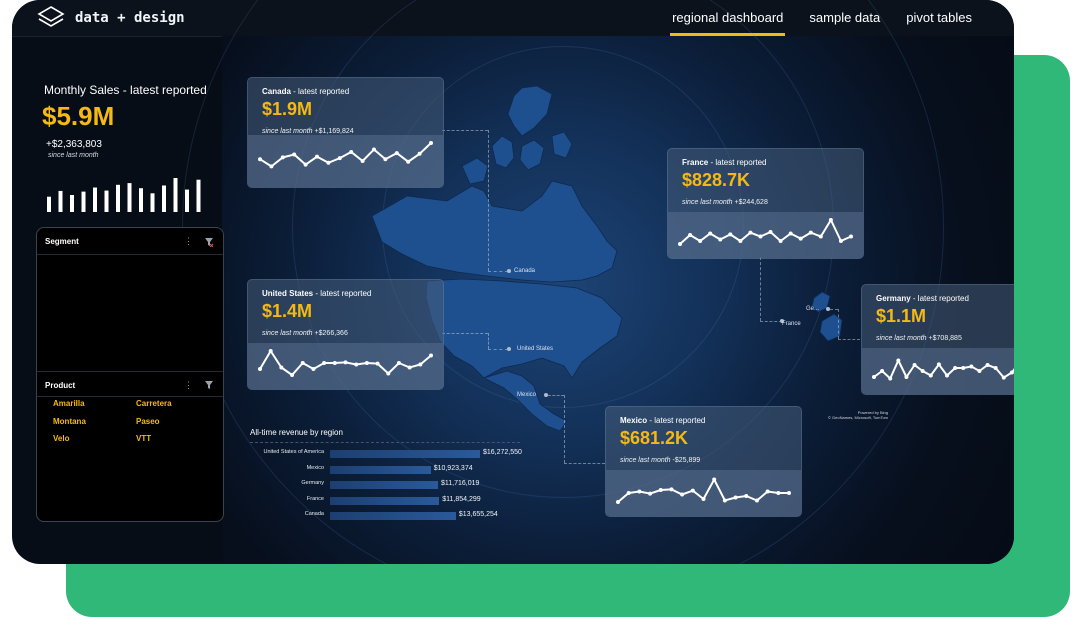 Image resolution: width=1080 pixels, height=619 pixels. What do you see at coordinates (703, 490) in the screenshot?
I see `mexico-sparkline` at bounding box center [703, 490].